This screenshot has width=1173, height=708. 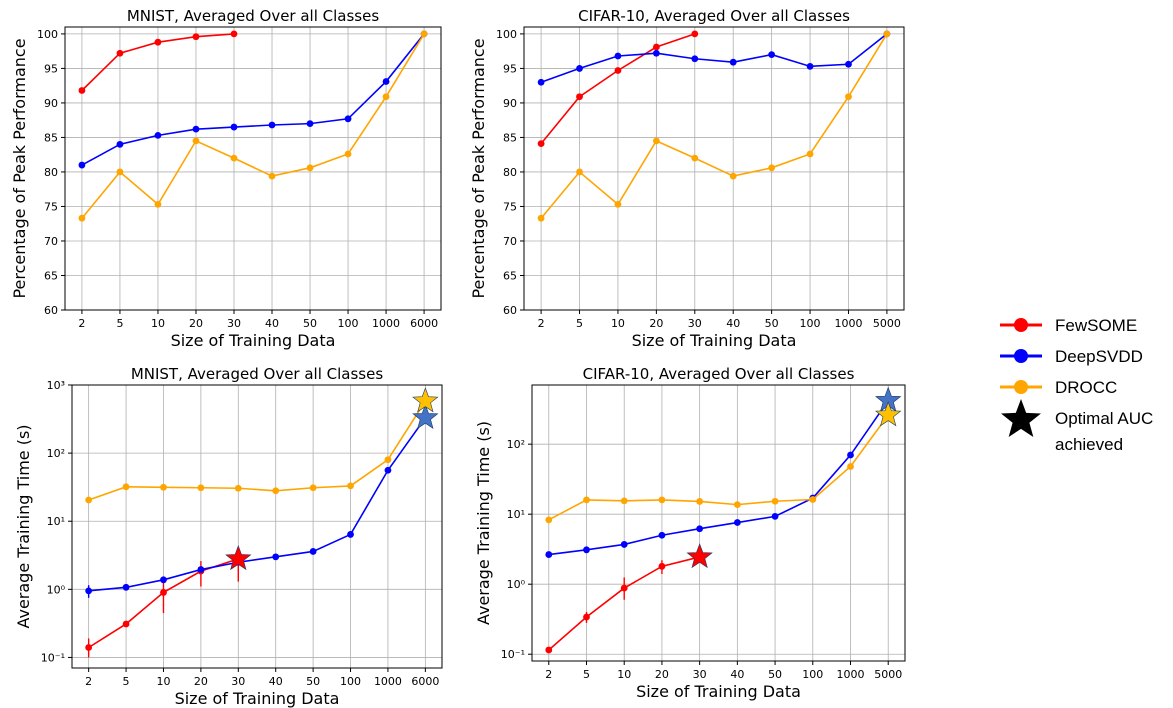 I want to click on y-tick-label: 10¹, so click(x=56, y=521).